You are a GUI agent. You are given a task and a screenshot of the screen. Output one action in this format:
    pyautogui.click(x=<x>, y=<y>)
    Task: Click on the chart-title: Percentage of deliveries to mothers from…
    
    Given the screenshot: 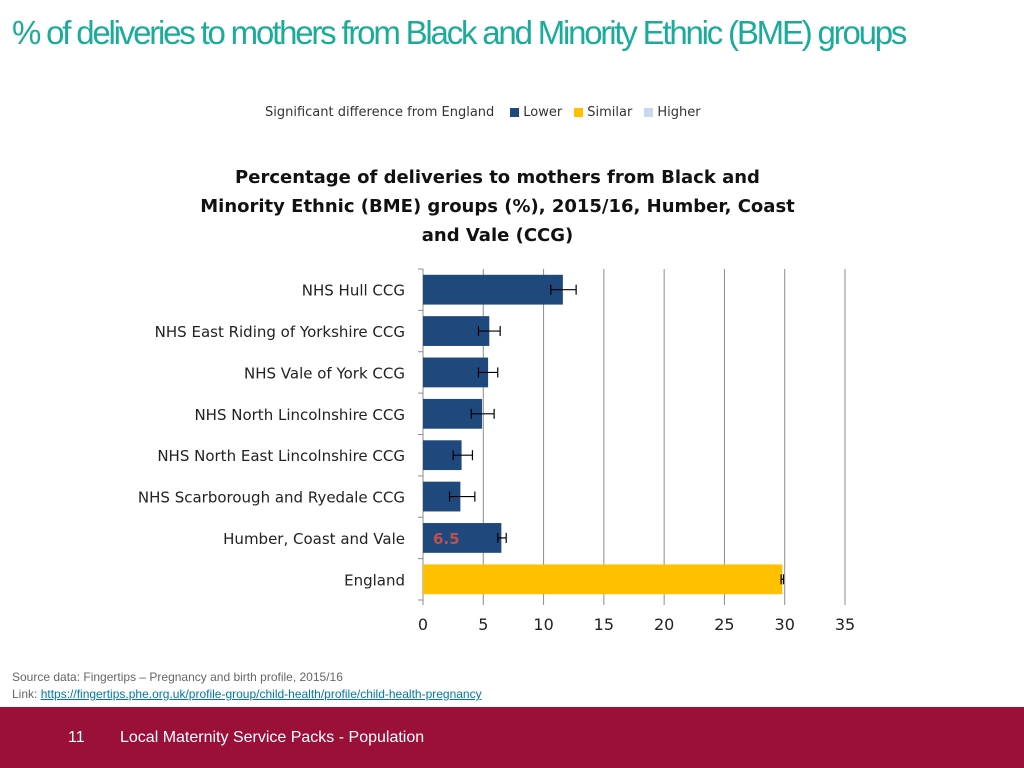 What is the action you would take?
    pyautogui.click(x=497, y=206)
    